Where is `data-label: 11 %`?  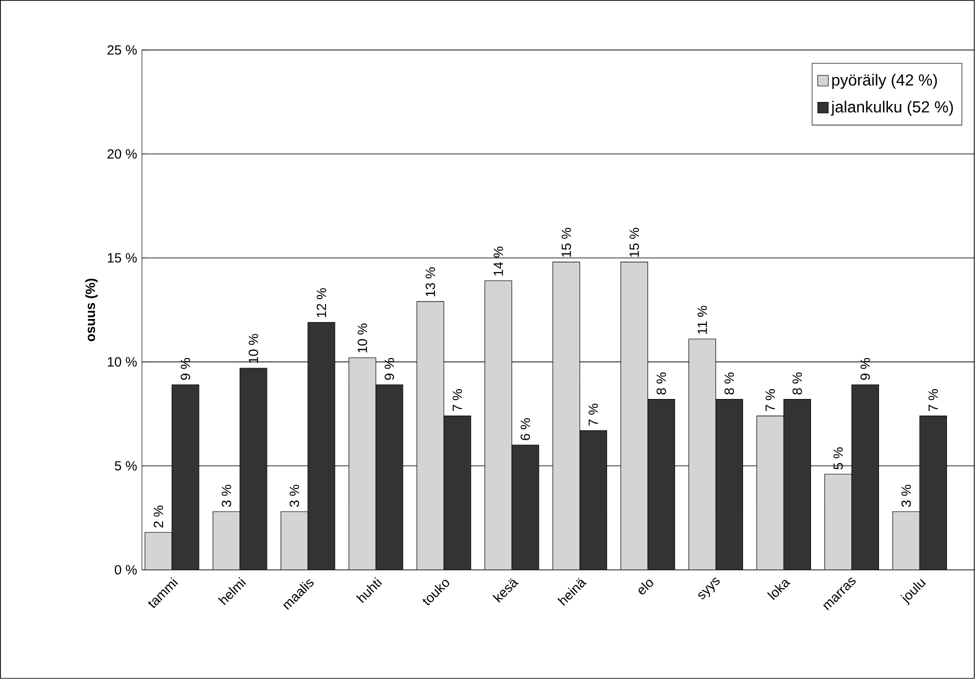
data-label: 11 % is located at coordinates (702, 320).